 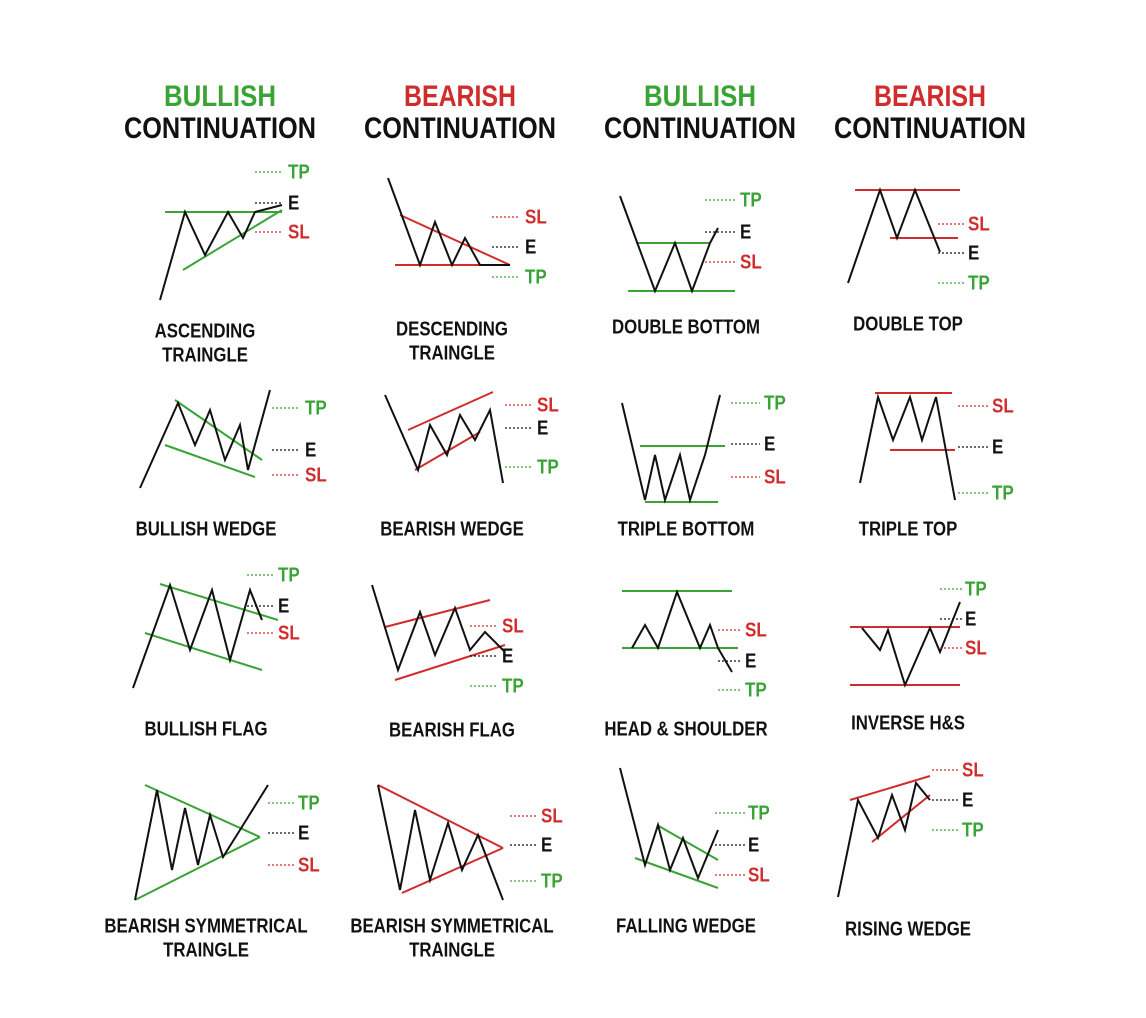 I want to click on pattern-name: BULLISH FLAG, so click(x=205, y=728).